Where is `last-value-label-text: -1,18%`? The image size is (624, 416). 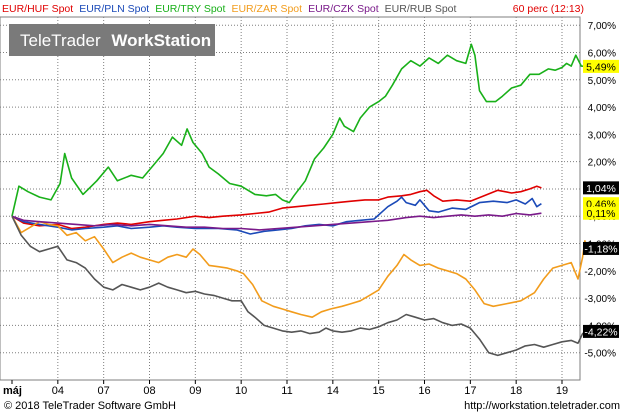 last-value-label-text: -1,18% is located at coordinates (600, 249).